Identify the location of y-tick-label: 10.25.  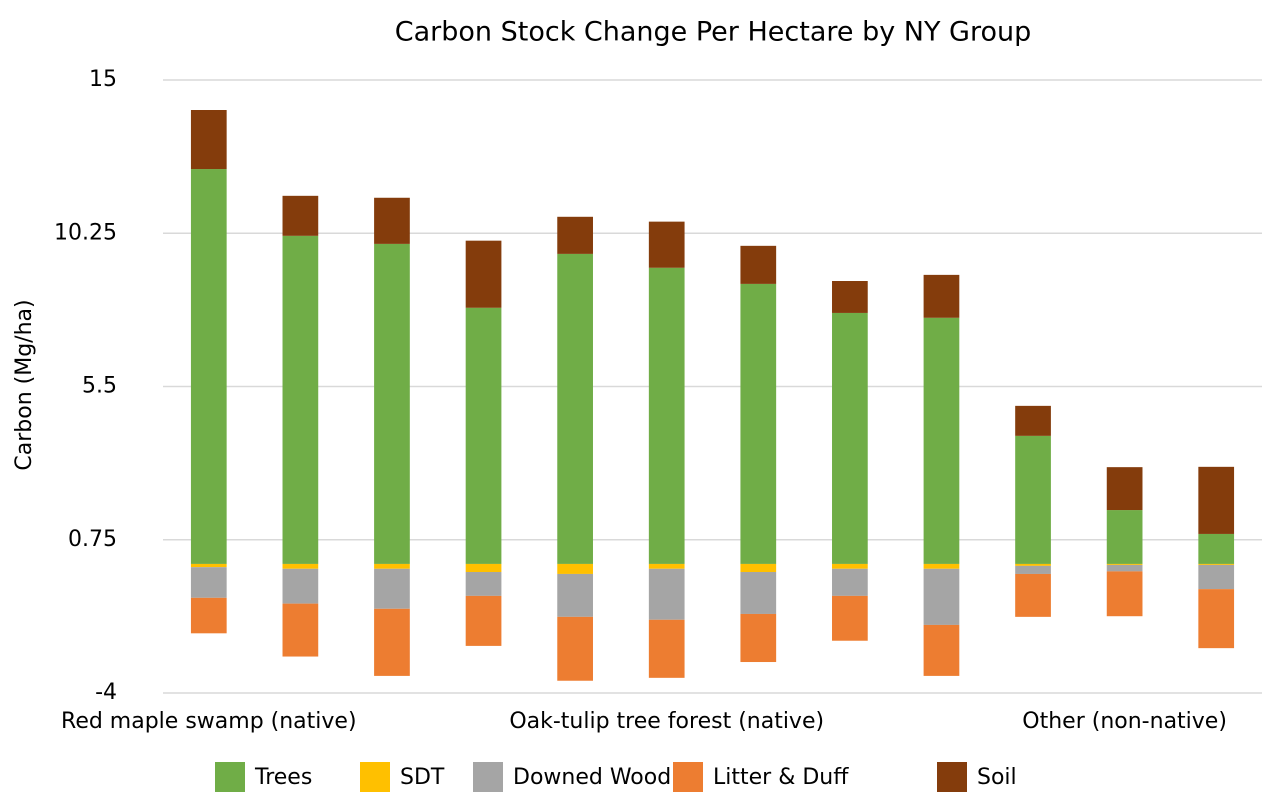
(85, 232).